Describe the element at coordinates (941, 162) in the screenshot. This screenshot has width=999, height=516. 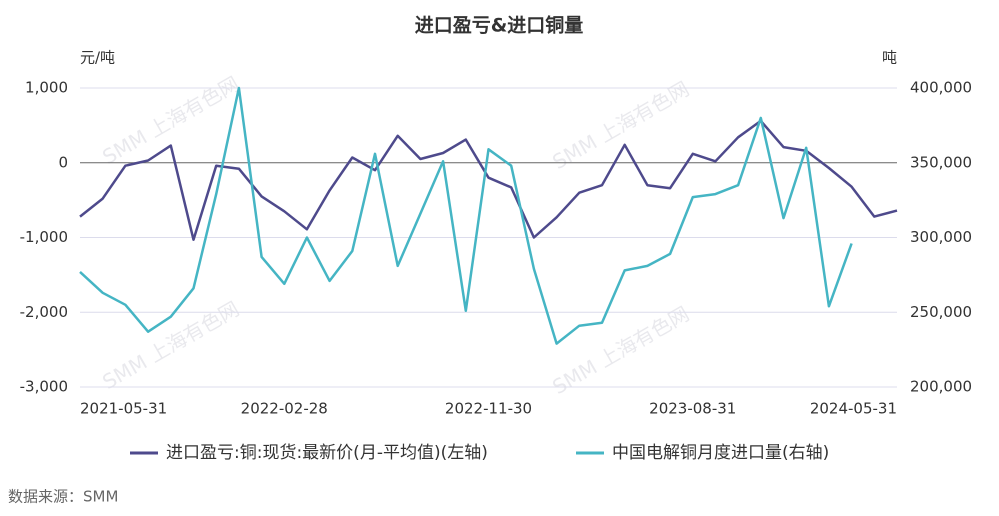
I see `y2-tick-label: 350,000` at that location.